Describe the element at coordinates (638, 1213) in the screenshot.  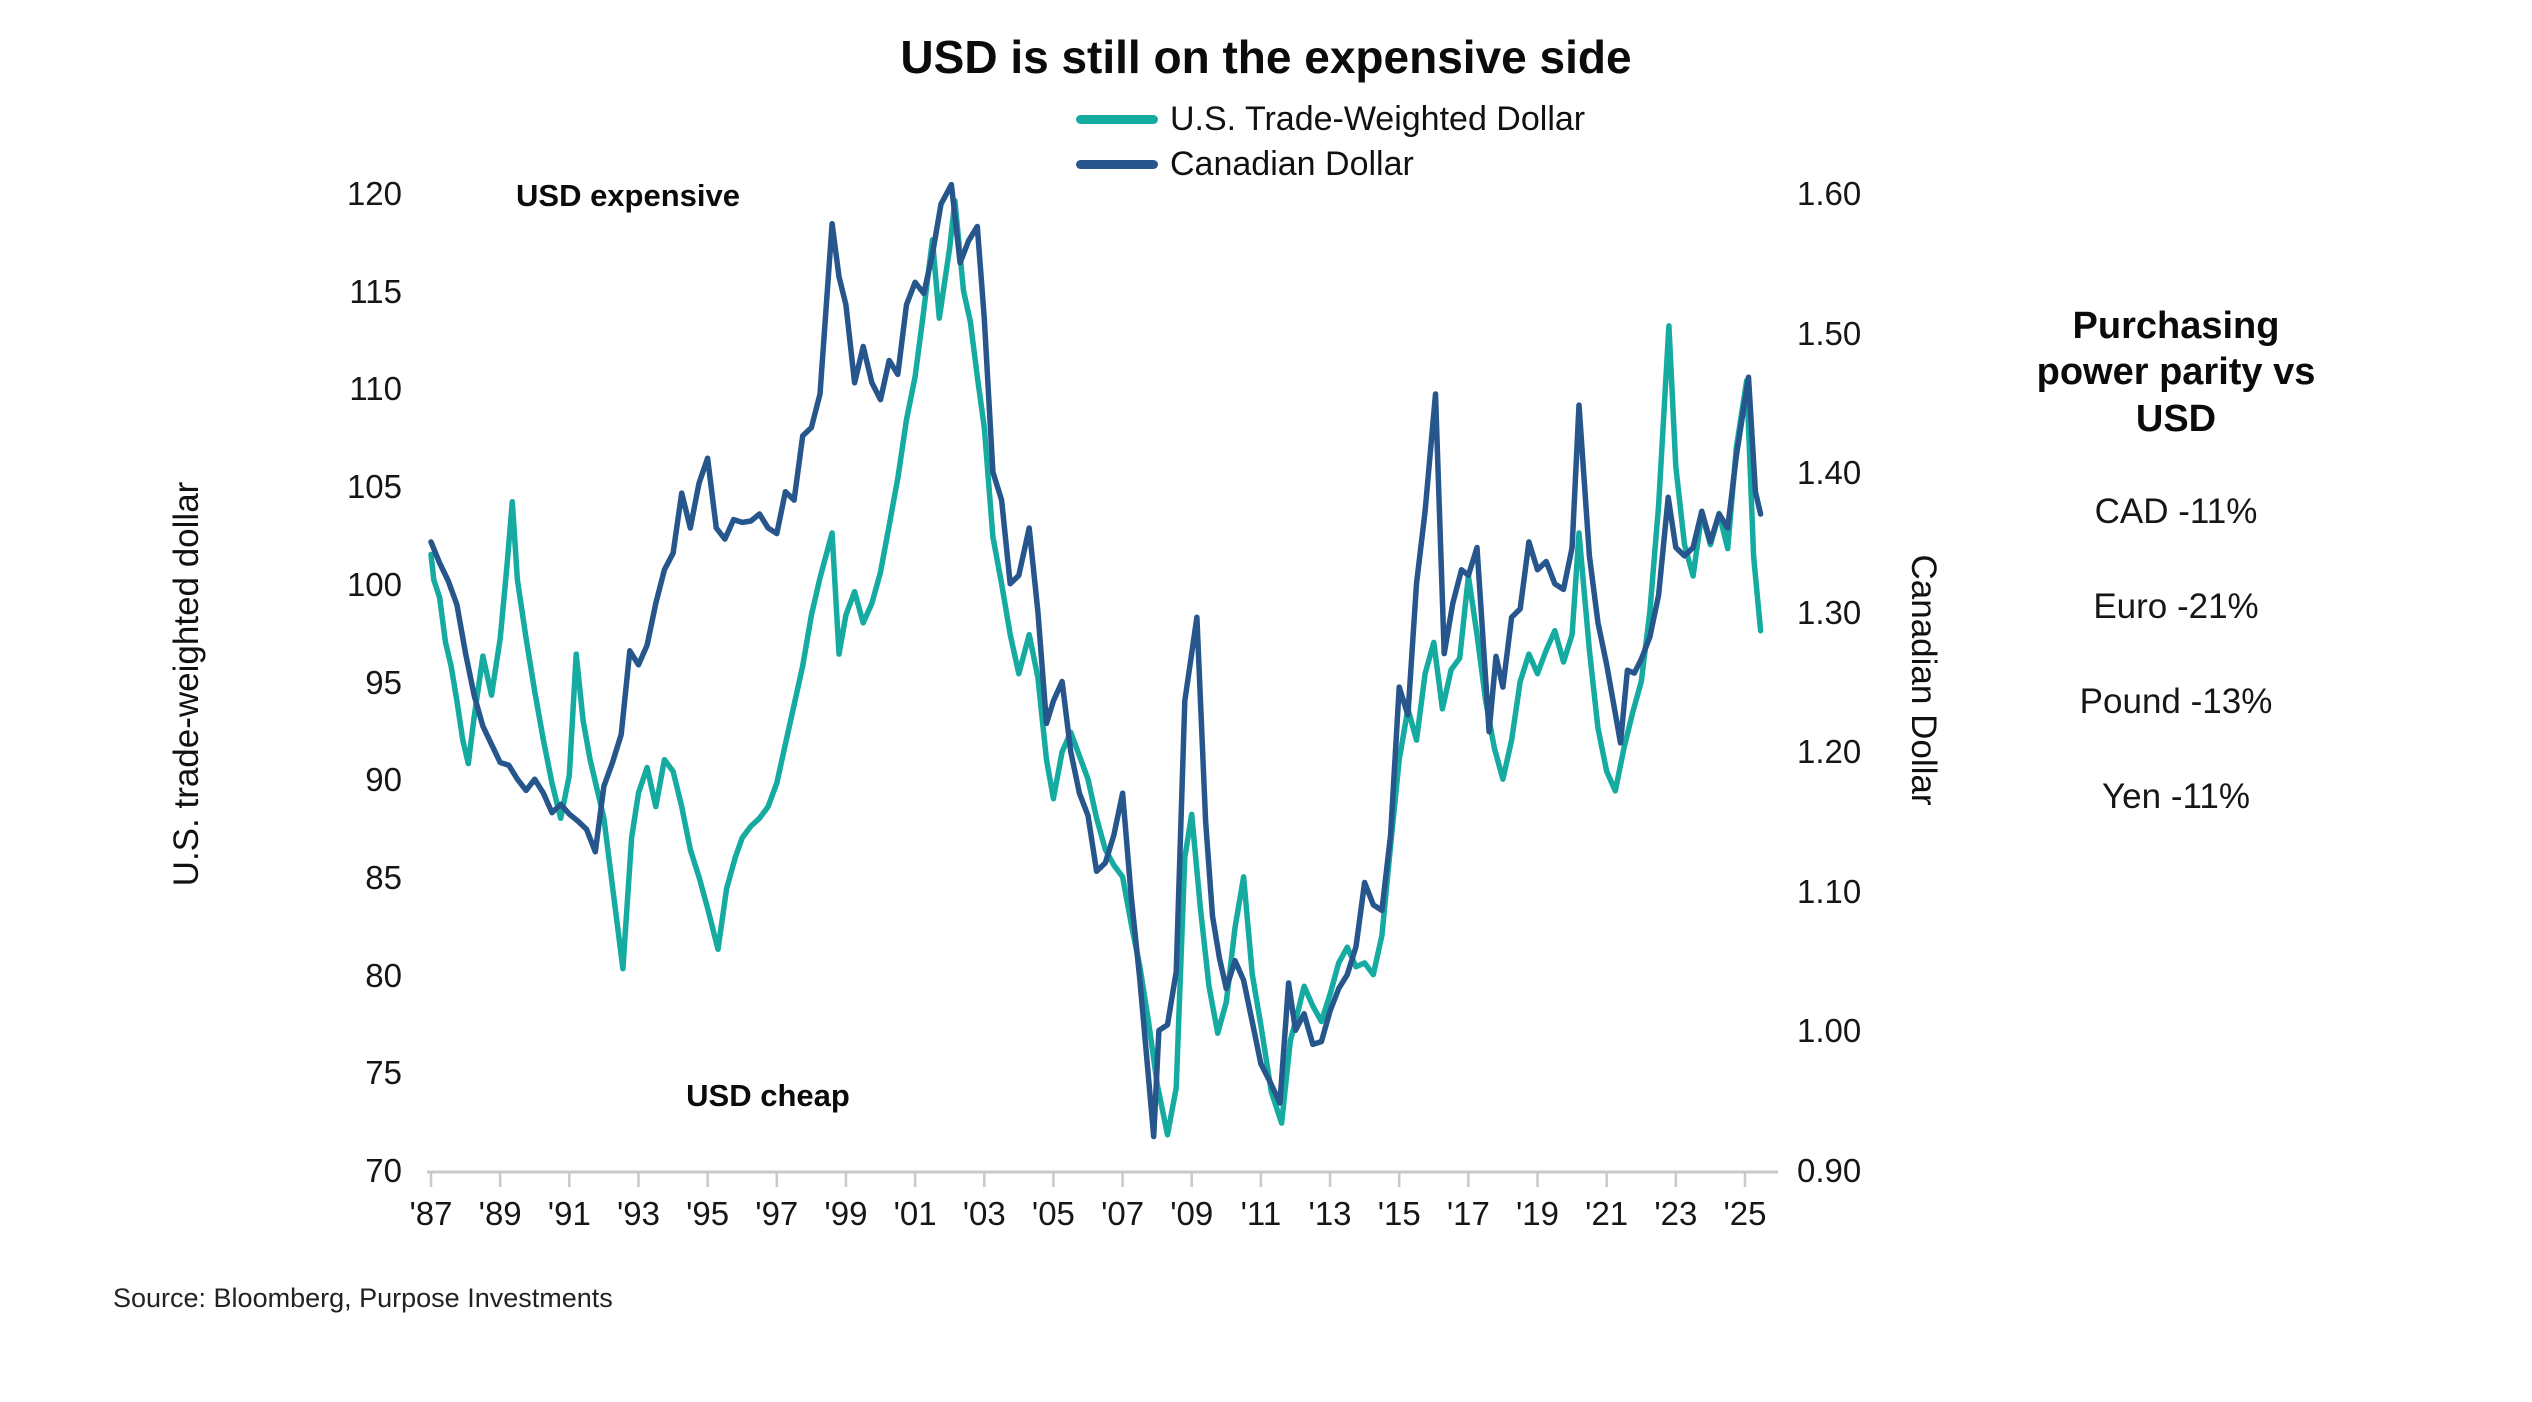
I see `x-tick-label: '93` at that location.